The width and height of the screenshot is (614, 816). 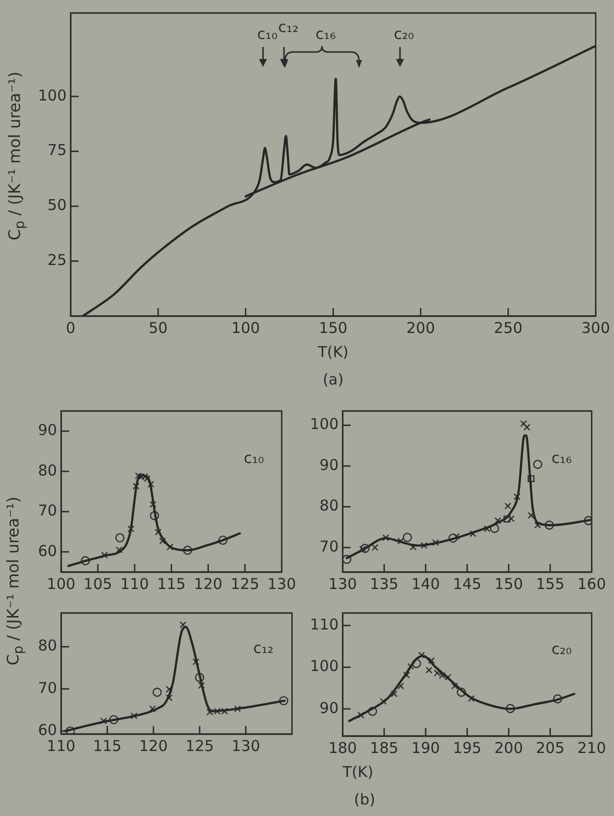 What do you see at coordinates (342, 747) in the screenshot?
I see `x-tick-label: 180` at bounding box center [342, 747].